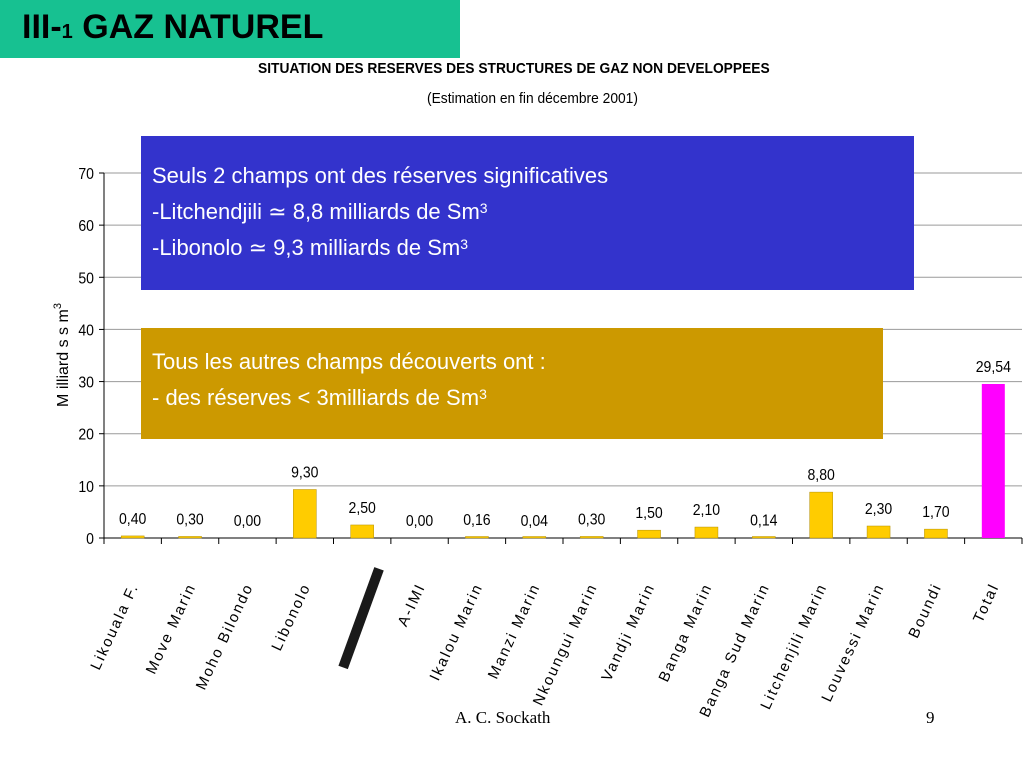 This screenshot has height=768, width=1024. I want to click on x-category-label: Banga Marin, so click(685, 633).